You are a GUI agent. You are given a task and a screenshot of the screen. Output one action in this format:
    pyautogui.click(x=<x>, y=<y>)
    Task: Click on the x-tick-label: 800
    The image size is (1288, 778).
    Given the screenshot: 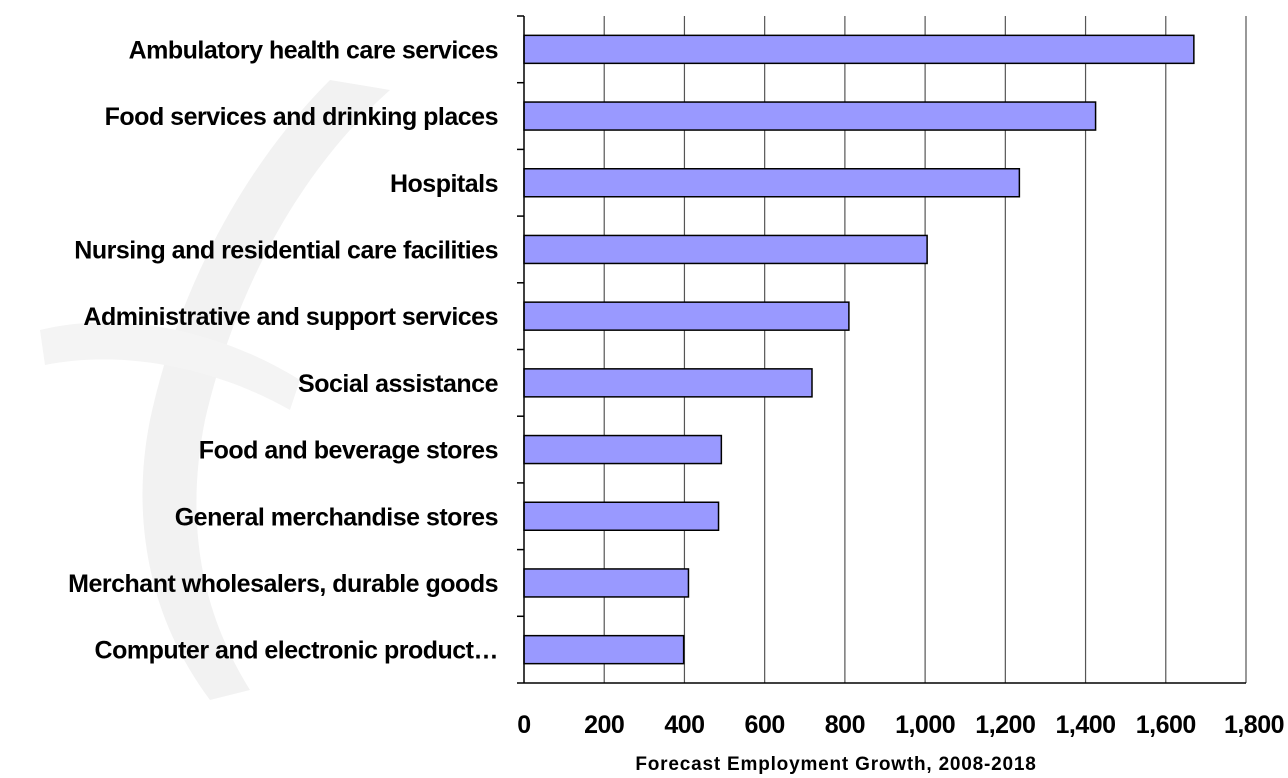 What is the action you would take?
    pyautogui.click(x=845, y=725)
    